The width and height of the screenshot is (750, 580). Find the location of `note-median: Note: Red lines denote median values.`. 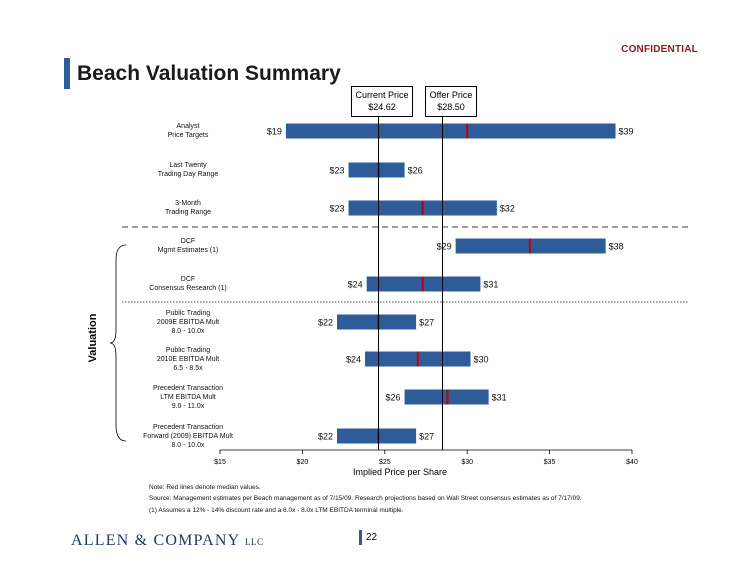

note-median: Note: Red lines denote median values. is located at coordinates (205, 487).